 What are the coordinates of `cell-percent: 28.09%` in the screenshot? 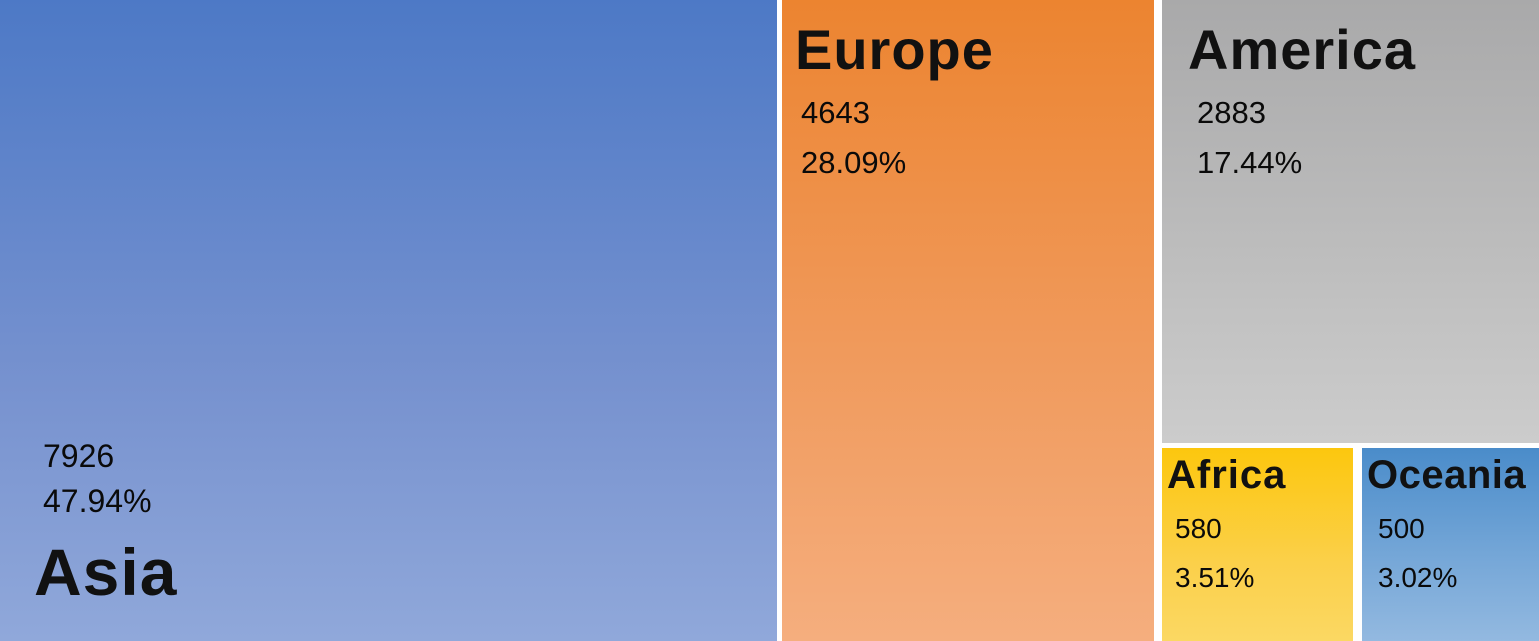 It's located at (854, 162).